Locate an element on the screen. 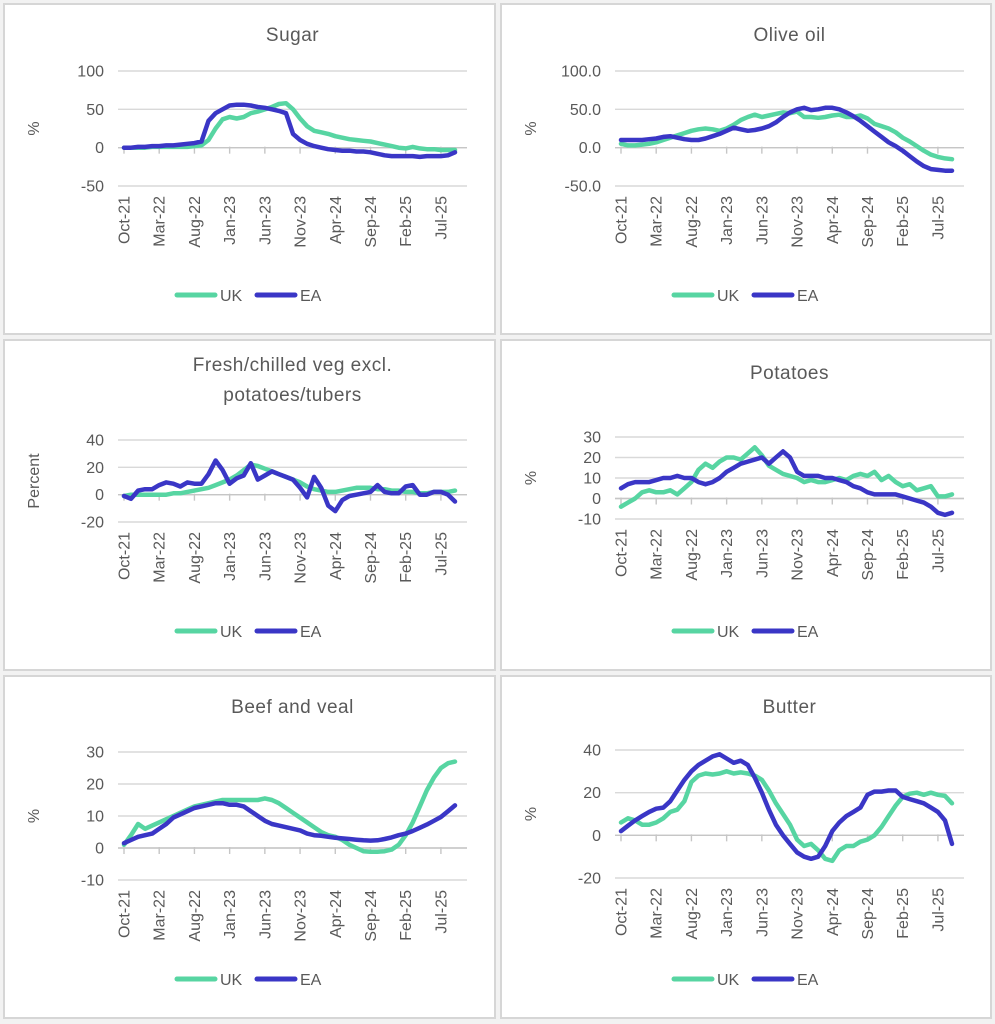 The width and height of the screenshot is (995, 1024). chart-title: Potatoes is located at coordinates (789, 373).